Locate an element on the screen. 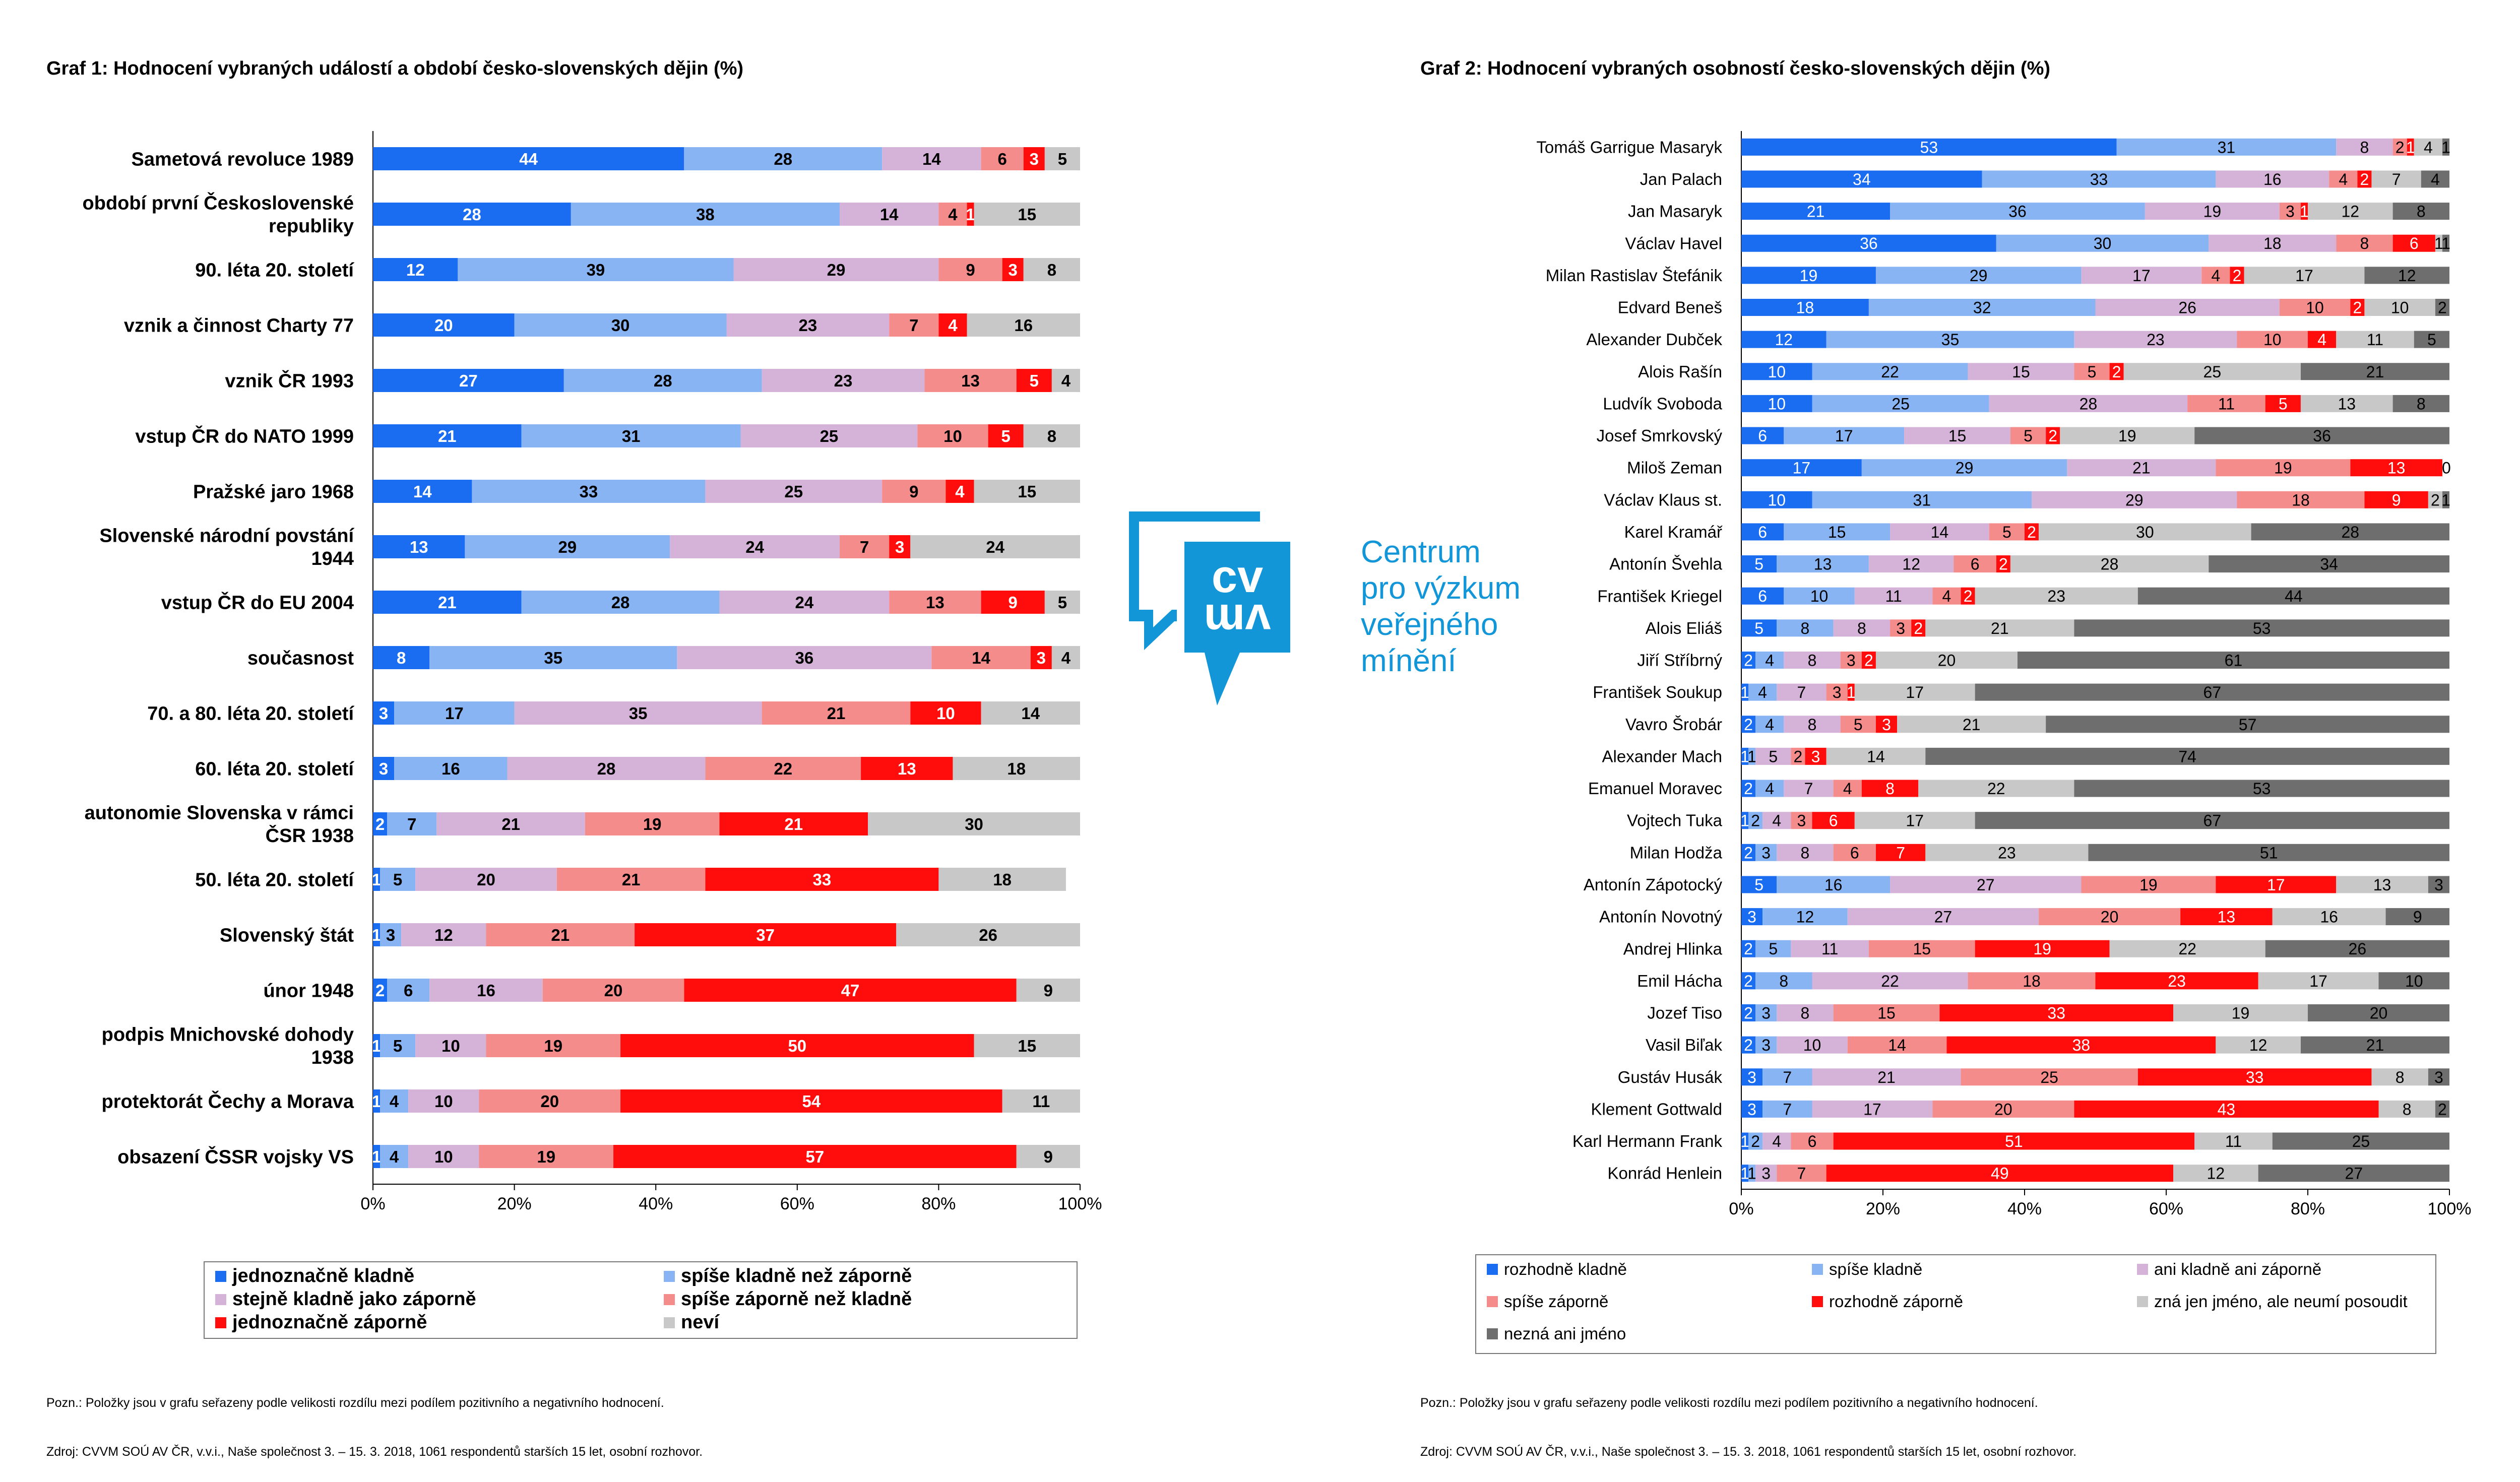 Image resolution: width=2520 pixels, height=1482 pixels. data-label: 30 is located at coordinates (2145, 532).